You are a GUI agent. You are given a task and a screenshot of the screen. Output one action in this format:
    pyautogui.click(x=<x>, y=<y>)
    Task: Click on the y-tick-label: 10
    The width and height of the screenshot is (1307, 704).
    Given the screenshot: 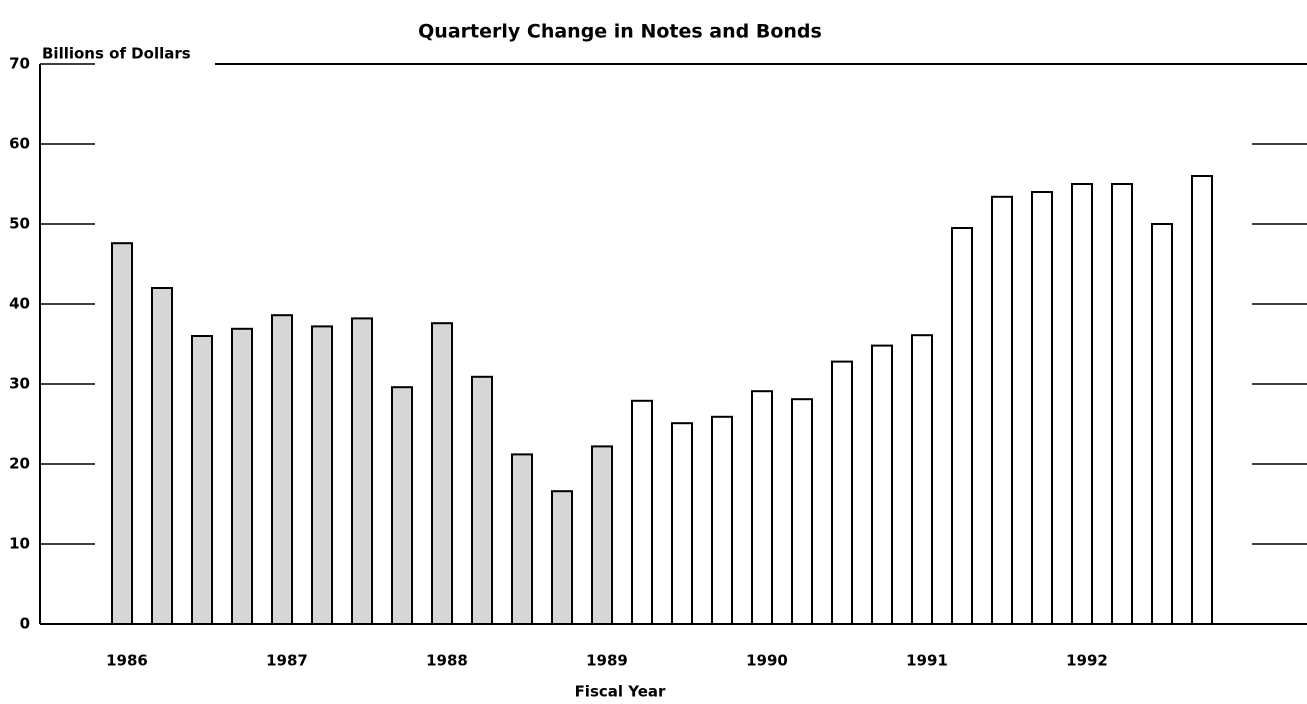 What is the action you would take?
    pyautogui.click(x=19, y=544)
    